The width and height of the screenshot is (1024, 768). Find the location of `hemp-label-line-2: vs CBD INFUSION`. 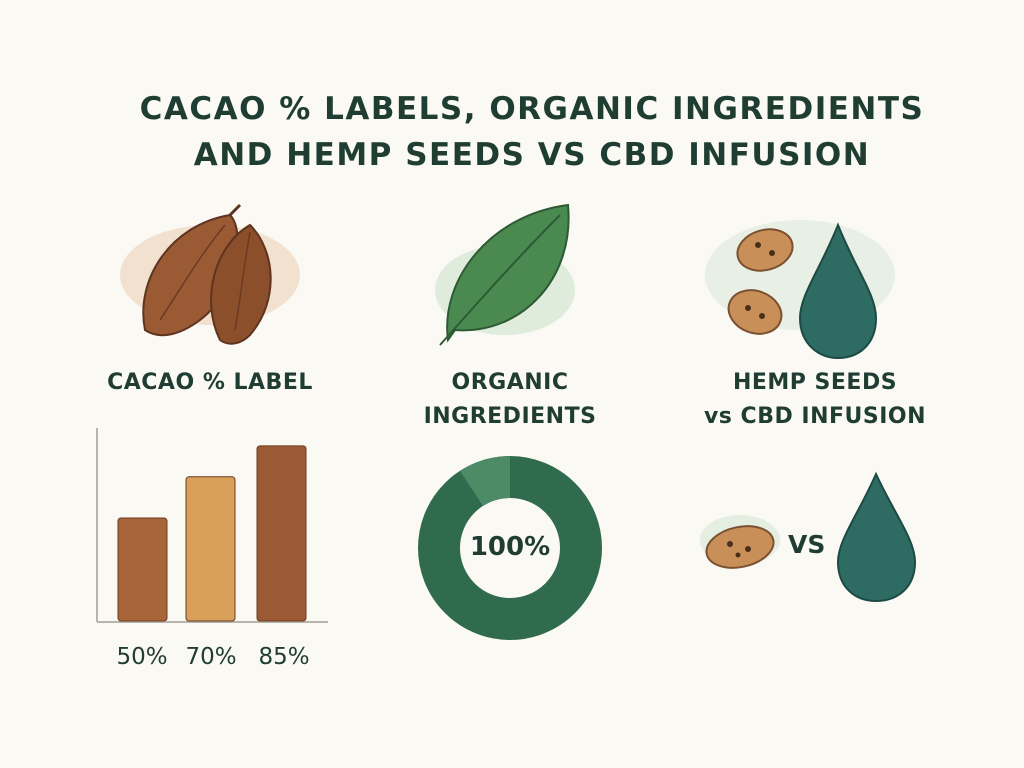

hemp-label-line-2: vs CBD INFUSION is located at coordinates (815, 416).